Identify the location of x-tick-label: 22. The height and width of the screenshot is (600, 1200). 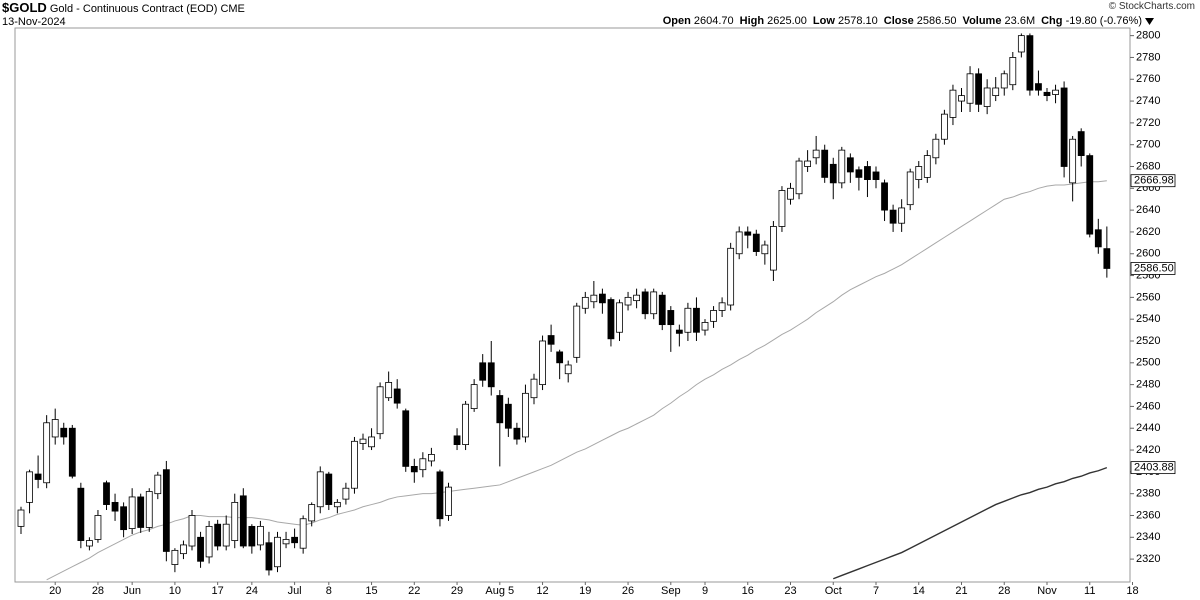
(414, 591).